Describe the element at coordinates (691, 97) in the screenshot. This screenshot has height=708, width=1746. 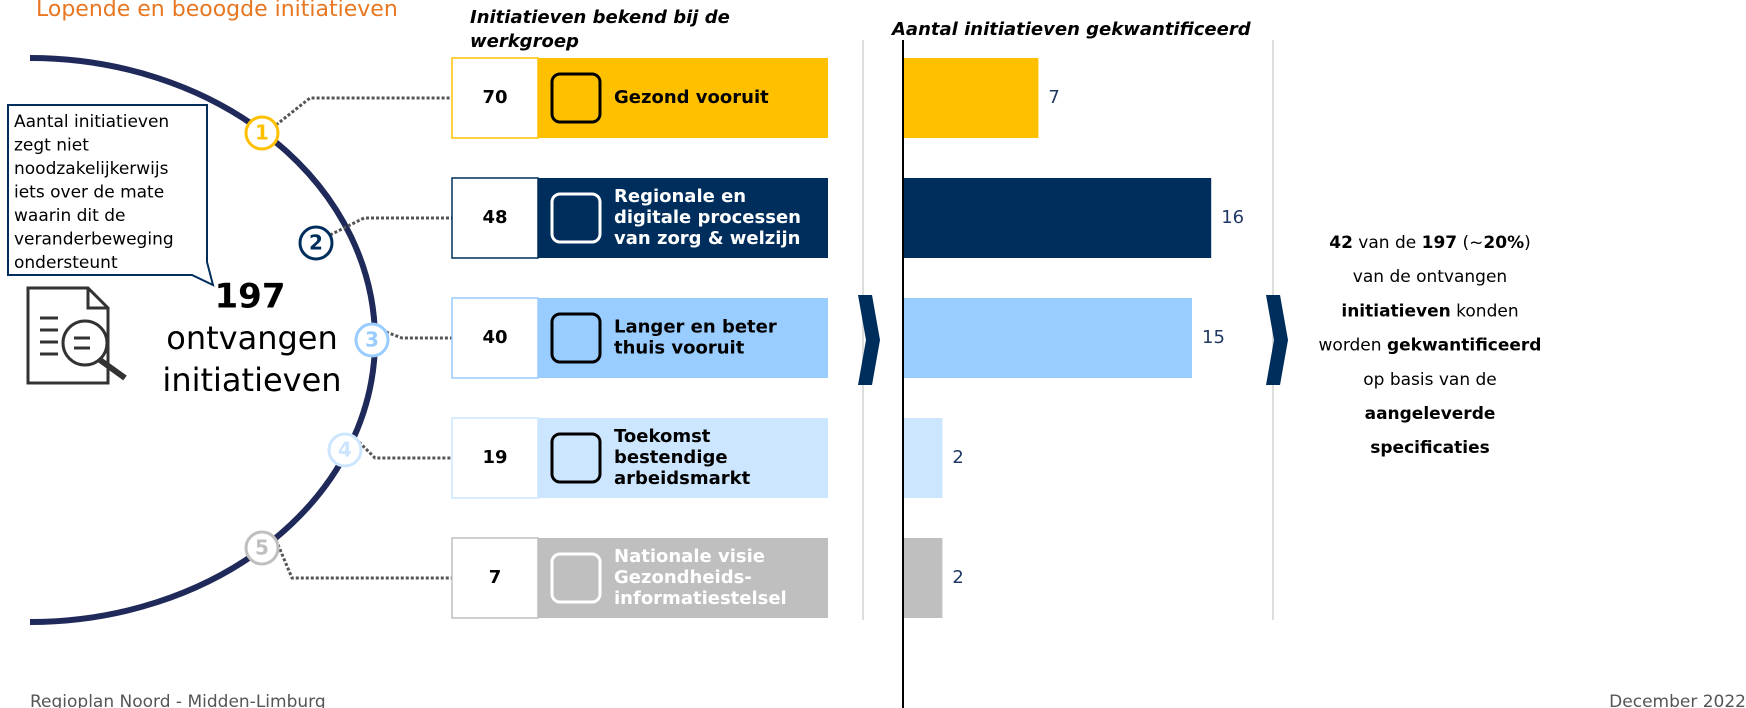
I see `row-label: Gezond vooruit` at that location.